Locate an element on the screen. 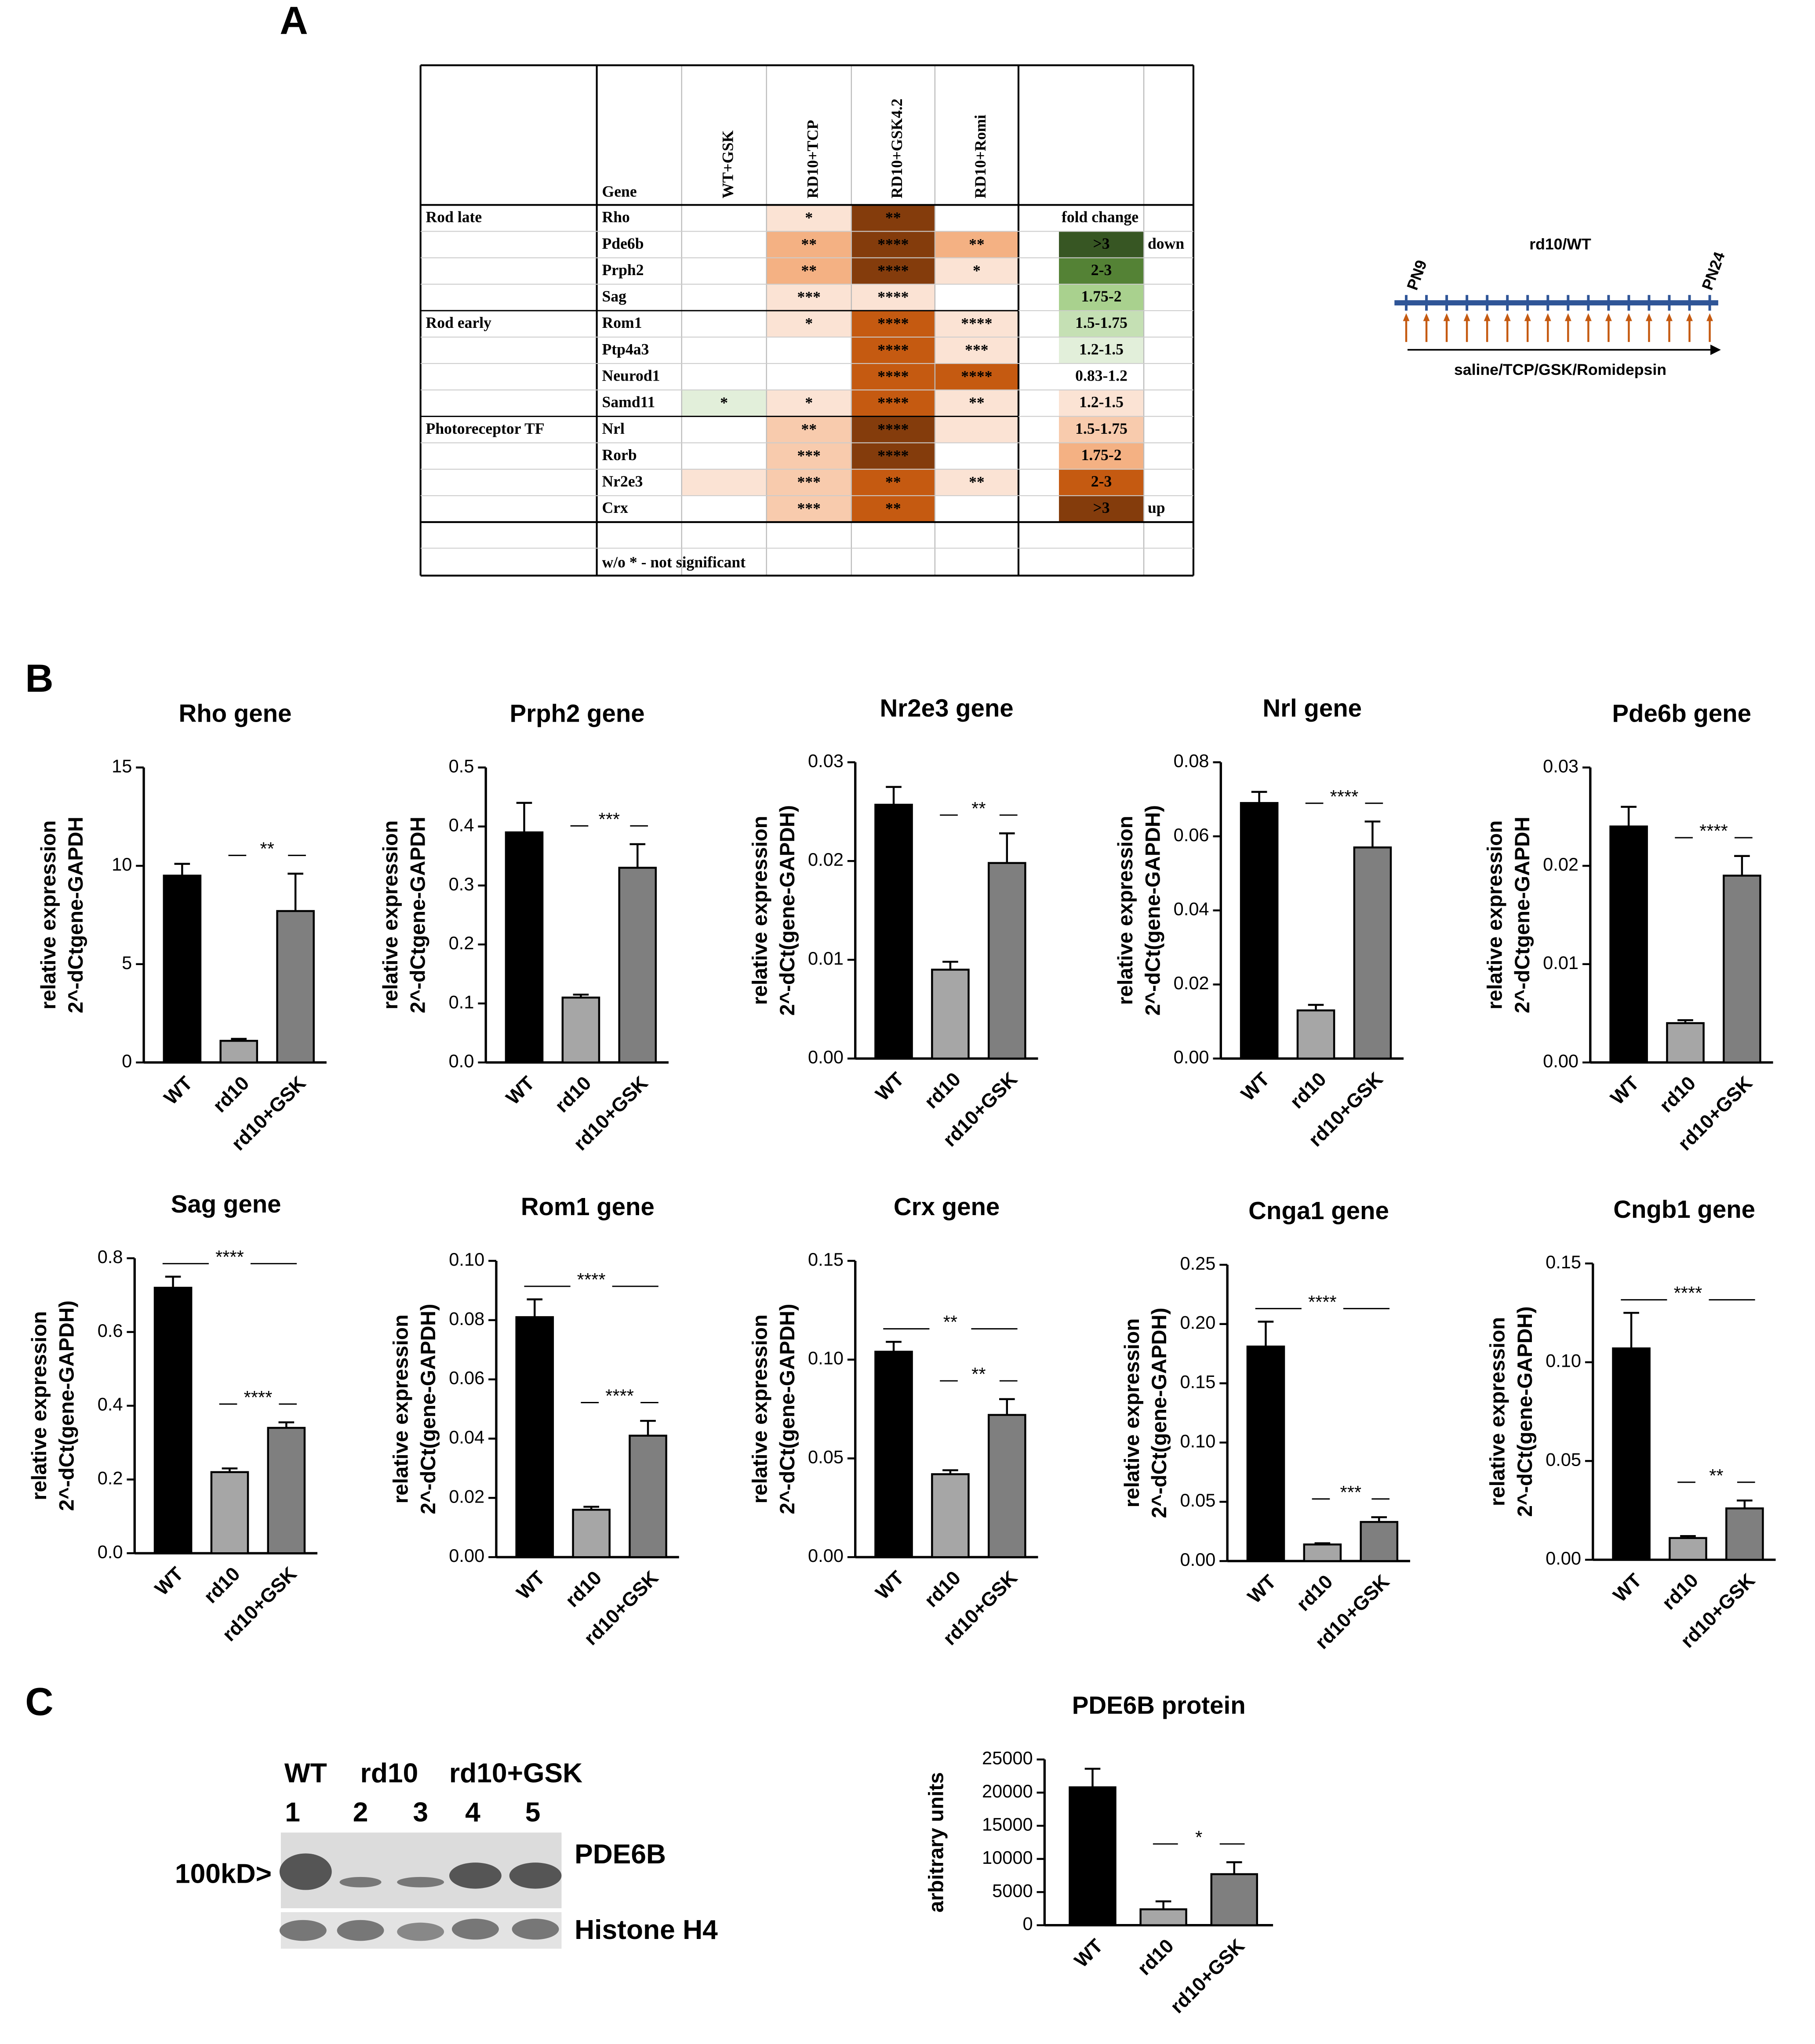  y-tick-label: 0.2 is located at coordinates (110, 1477).